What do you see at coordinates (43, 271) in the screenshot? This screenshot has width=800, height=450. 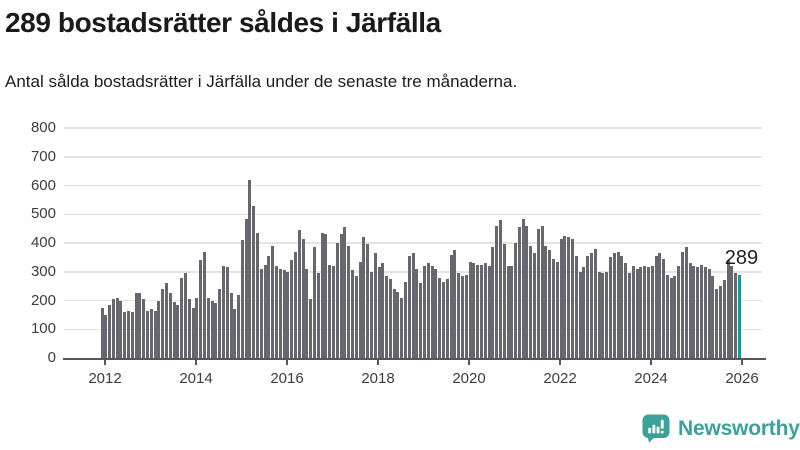 I see `y-axis-tick-label: 300` at bounding box center [43, 271].